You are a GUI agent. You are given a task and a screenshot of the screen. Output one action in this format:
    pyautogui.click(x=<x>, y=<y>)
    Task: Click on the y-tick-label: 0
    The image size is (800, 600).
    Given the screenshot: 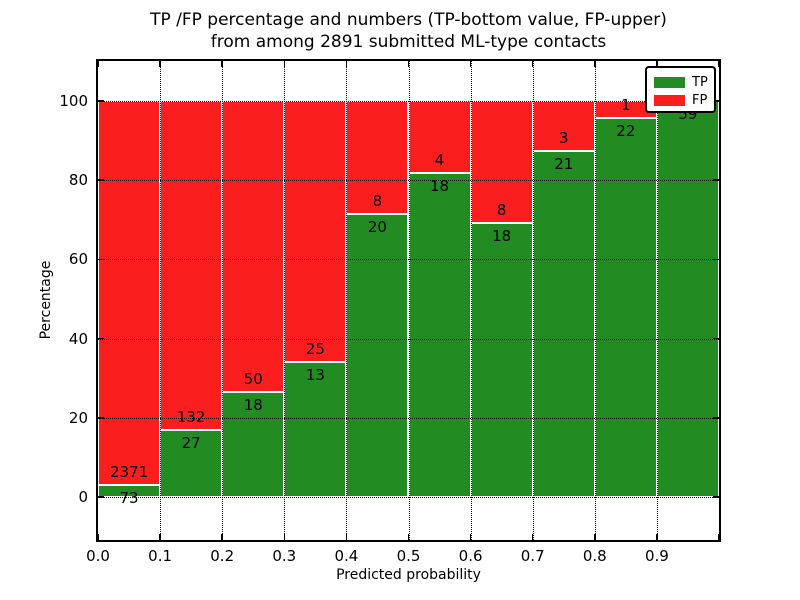 What is the action you would take?
    pyautogui.click(x=83, y=497)
    